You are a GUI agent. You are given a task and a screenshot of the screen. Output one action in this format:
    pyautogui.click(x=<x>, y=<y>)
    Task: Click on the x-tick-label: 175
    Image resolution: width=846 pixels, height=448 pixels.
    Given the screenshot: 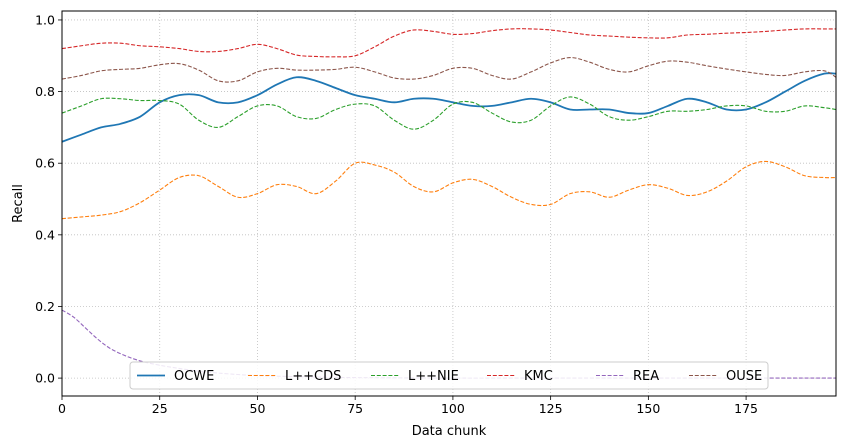 What is the action you would take?
    pyautogui.click(x=746, y=408)
    